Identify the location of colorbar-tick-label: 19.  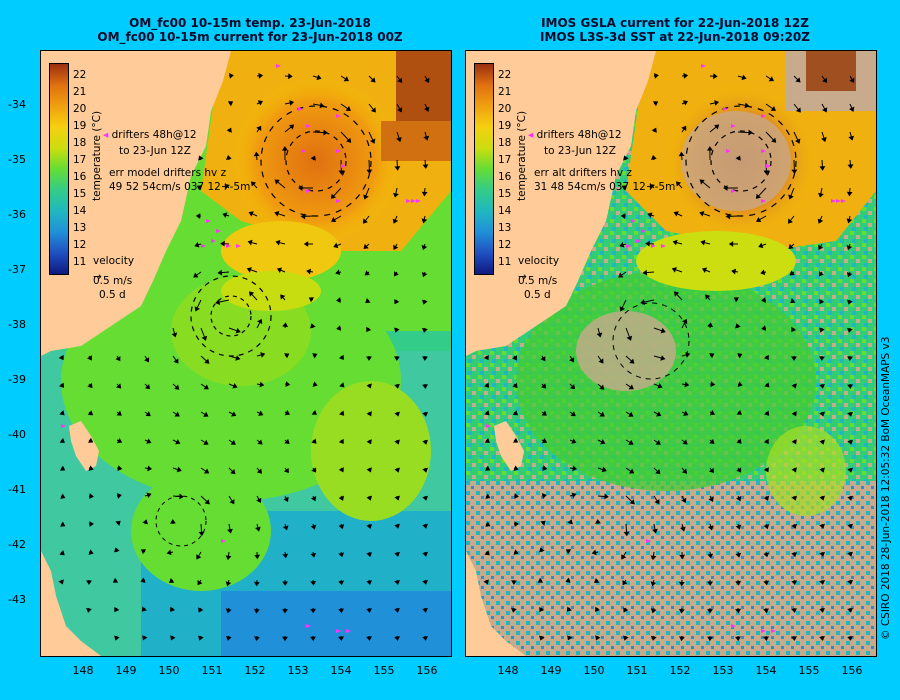
(80, 126).